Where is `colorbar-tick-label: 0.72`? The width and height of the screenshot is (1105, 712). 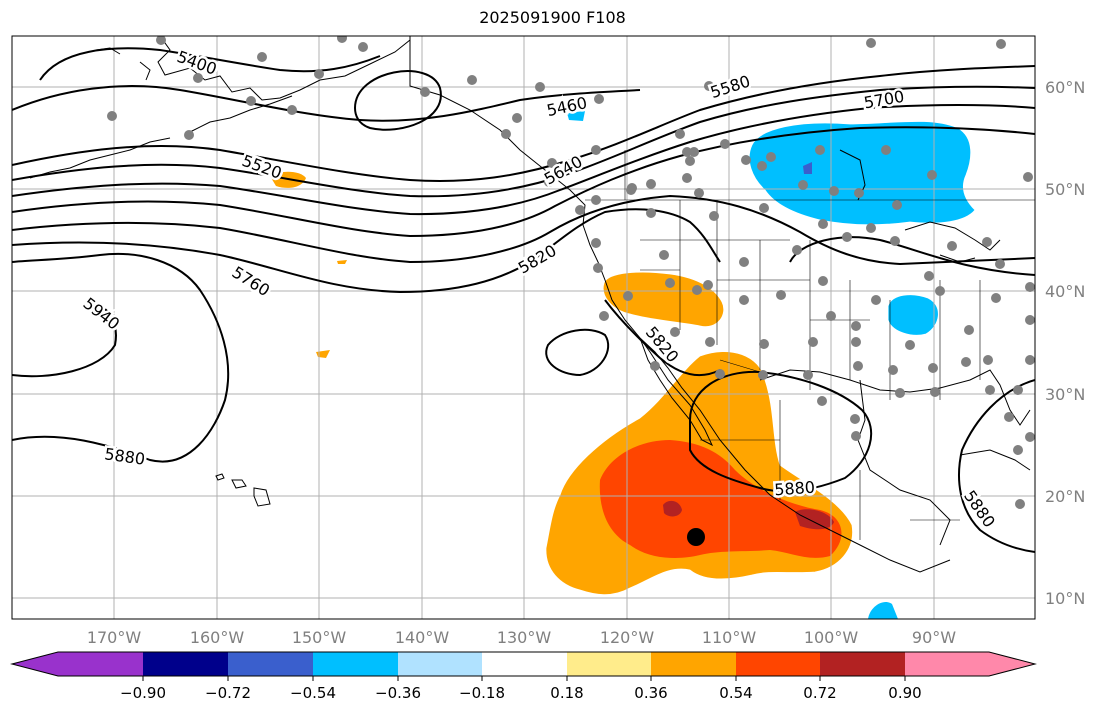
colorbar-tick-label: 0.72 is located at coordinates (819, 693).